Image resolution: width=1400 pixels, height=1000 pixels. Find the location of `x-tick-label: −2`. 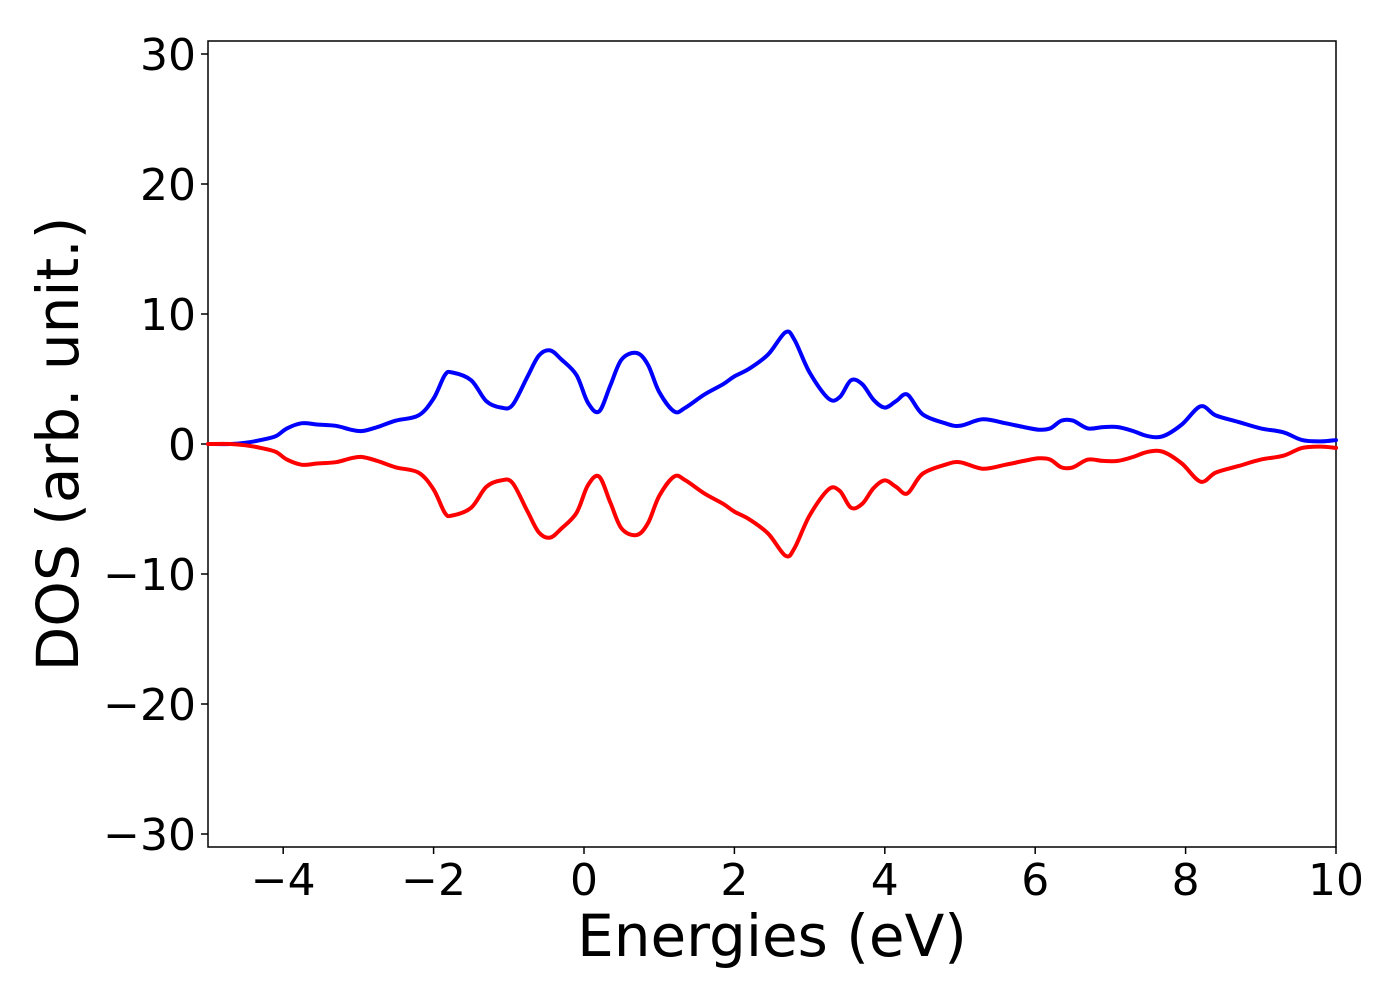

x-tick-label: −2 is located at coordinates (433, 880).